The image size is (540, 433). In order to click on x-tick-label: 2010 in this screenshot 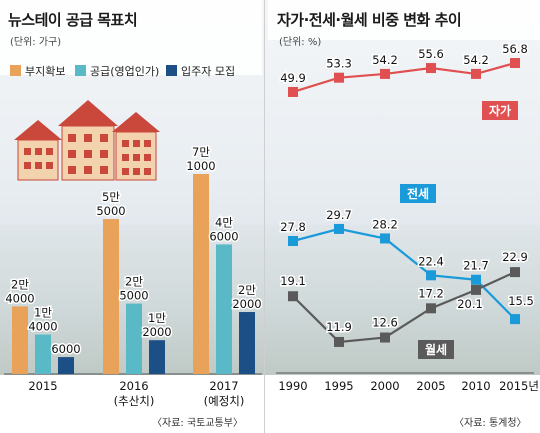, I will do `click(475, 386)`.